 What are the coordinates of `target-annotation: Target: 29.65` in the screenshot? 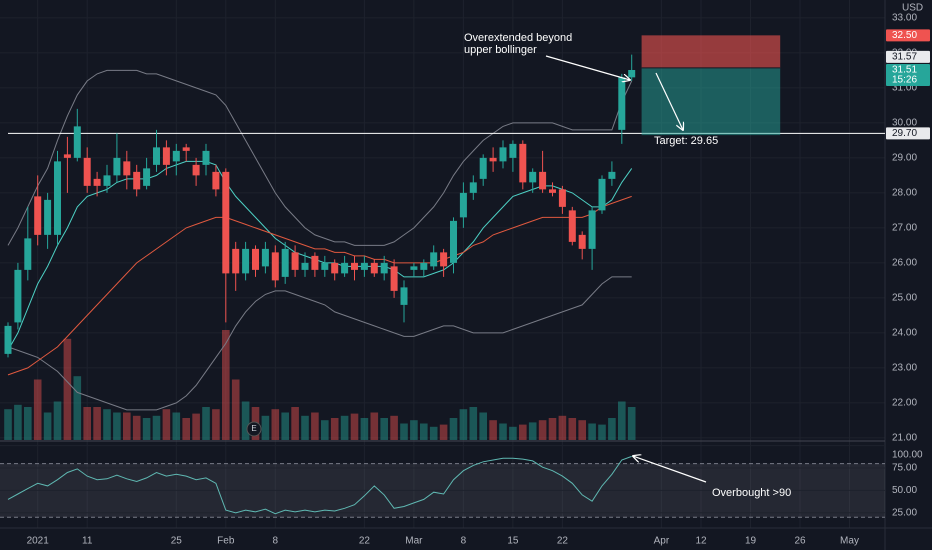 It's located at (686, 141).